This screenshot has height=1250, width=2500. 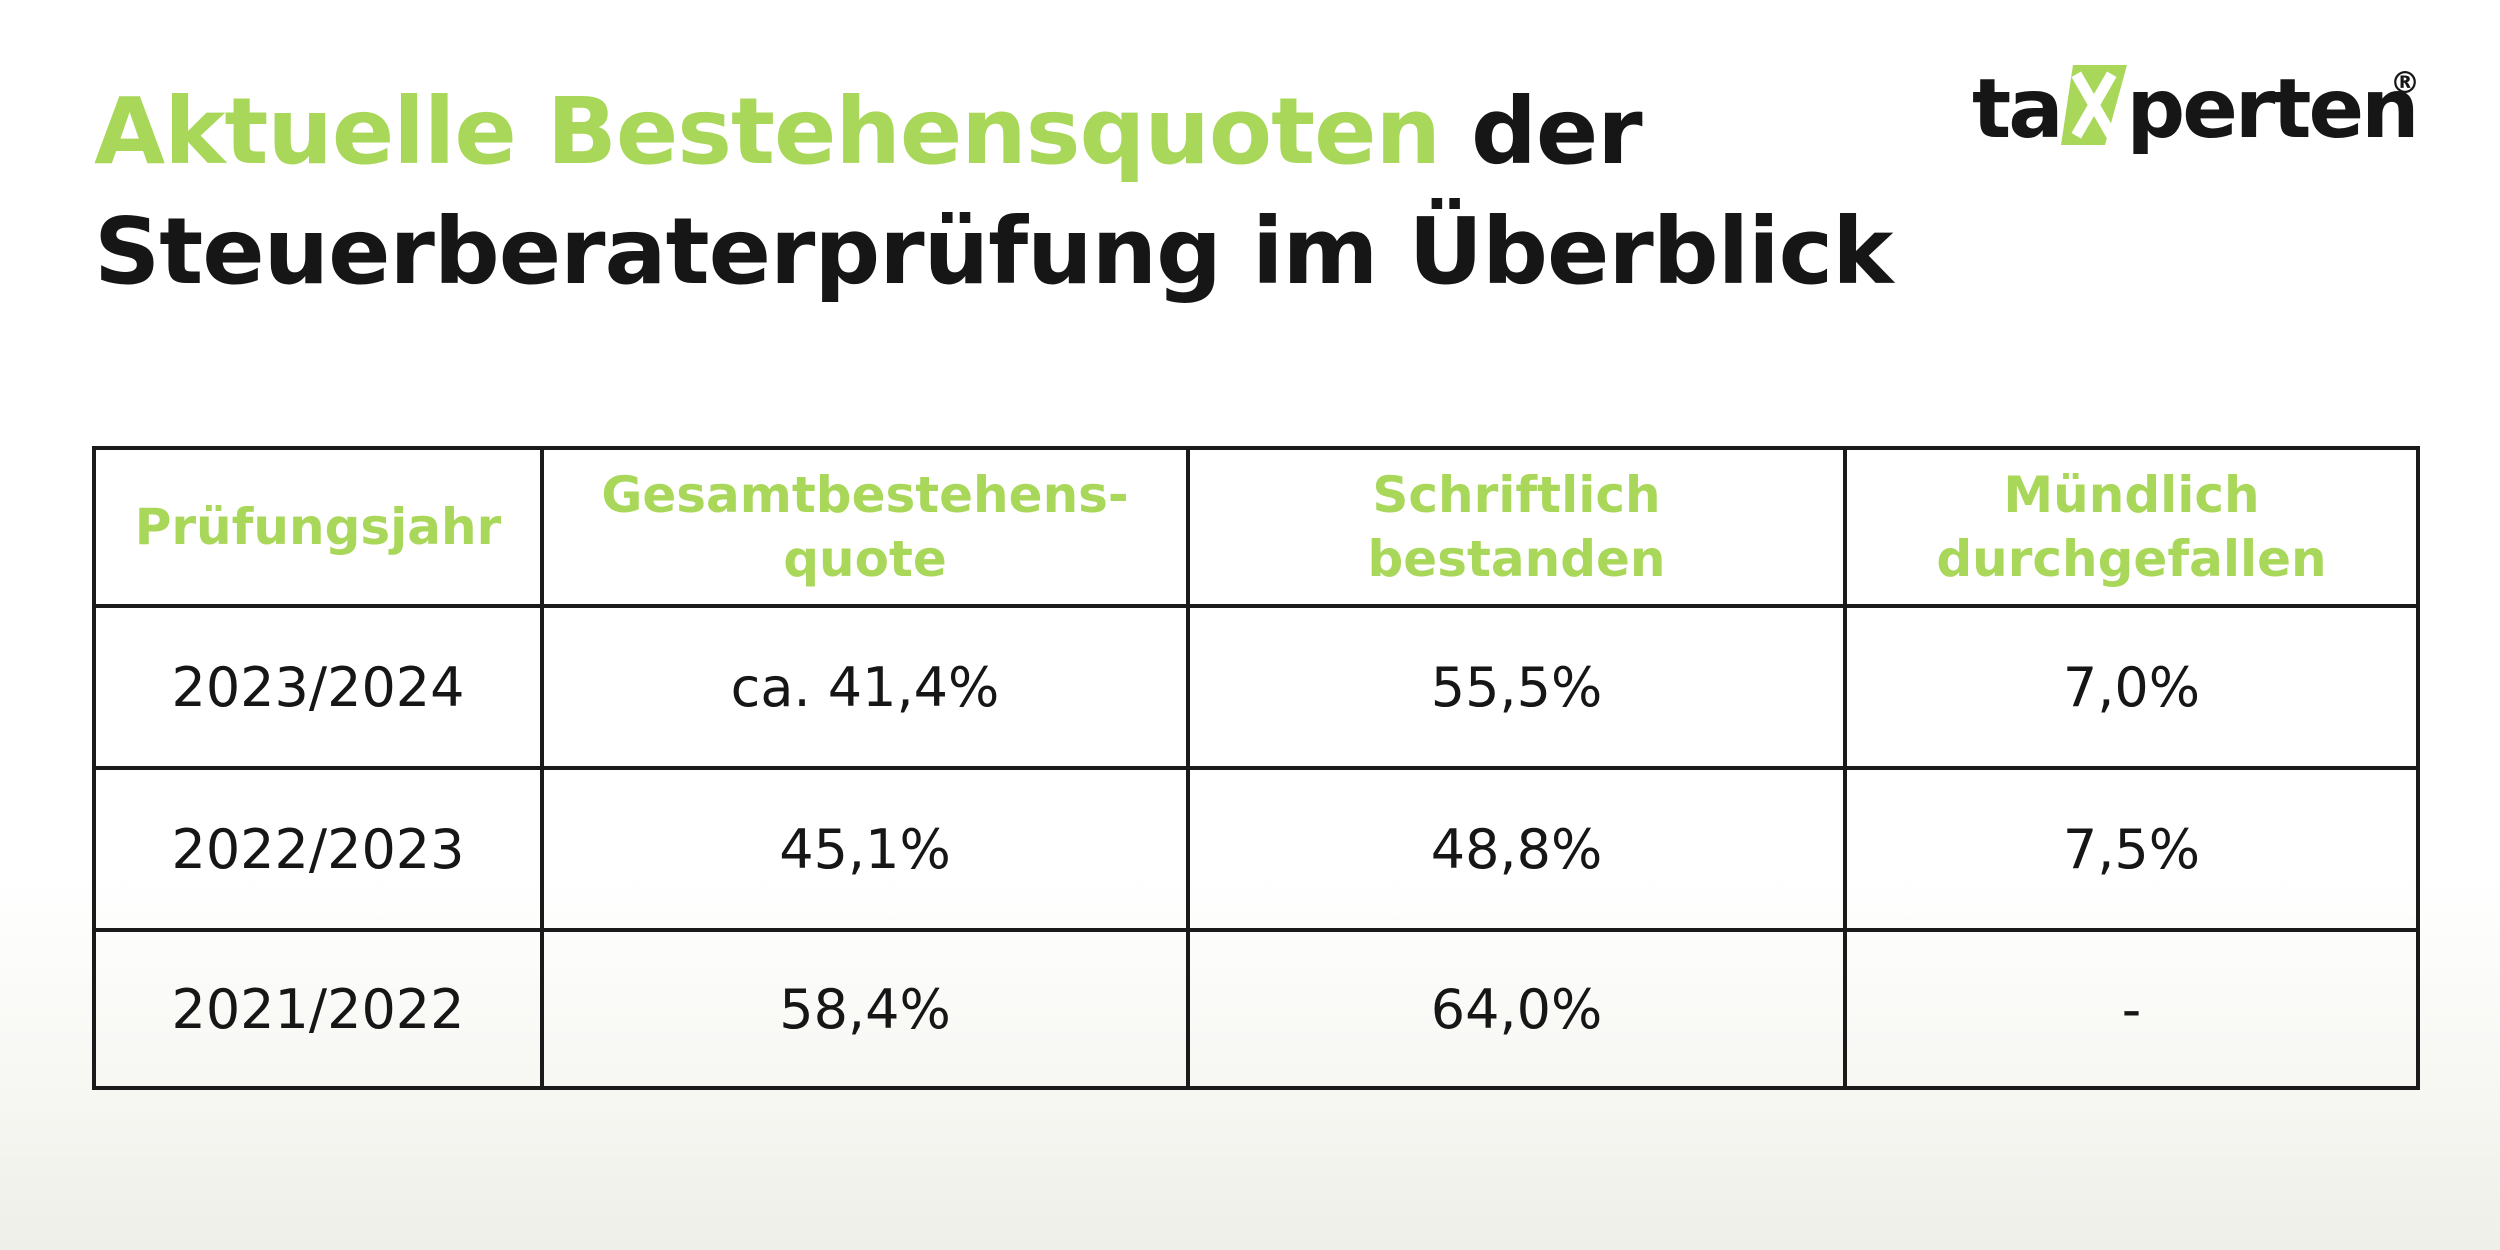 I want to click on cell-total-rate: 58,4%, so click(x=865, y=1009).